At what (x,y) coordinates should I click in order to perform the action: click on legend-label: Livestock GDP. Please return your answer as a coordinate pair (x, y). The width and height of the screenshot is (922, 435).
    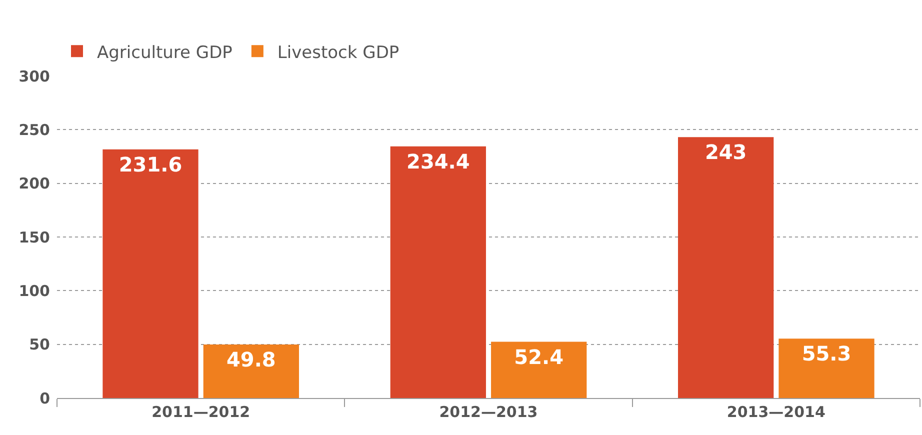
    Looking at the image, I should click on (338, 52).